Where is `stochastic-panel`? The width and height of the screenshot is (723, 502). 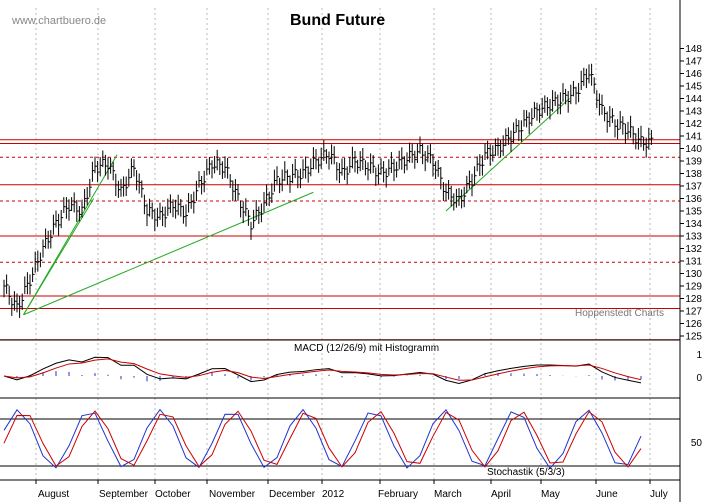
stochastic-panel is located at coordinates (340, 433).